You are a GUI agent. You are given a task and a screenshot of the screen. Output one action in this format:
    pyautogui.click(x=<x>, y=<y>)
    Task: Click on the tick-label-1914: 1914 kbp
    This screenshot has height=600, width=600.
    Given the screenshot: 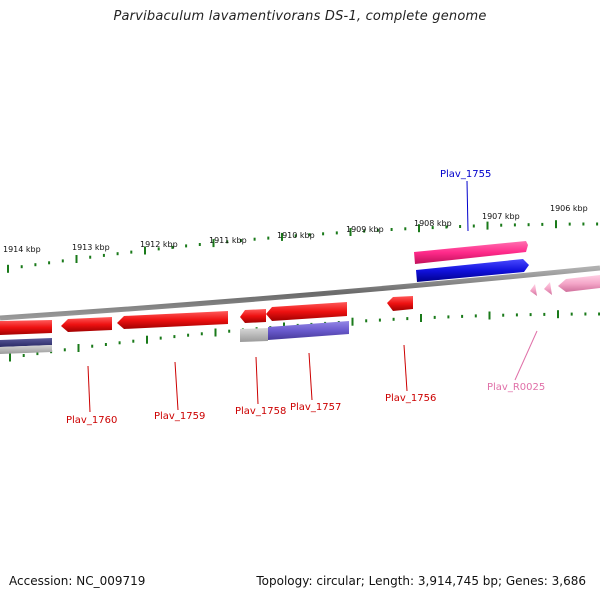 What is the action you would take?
    pyautogui.click(x=22, y=249)
    